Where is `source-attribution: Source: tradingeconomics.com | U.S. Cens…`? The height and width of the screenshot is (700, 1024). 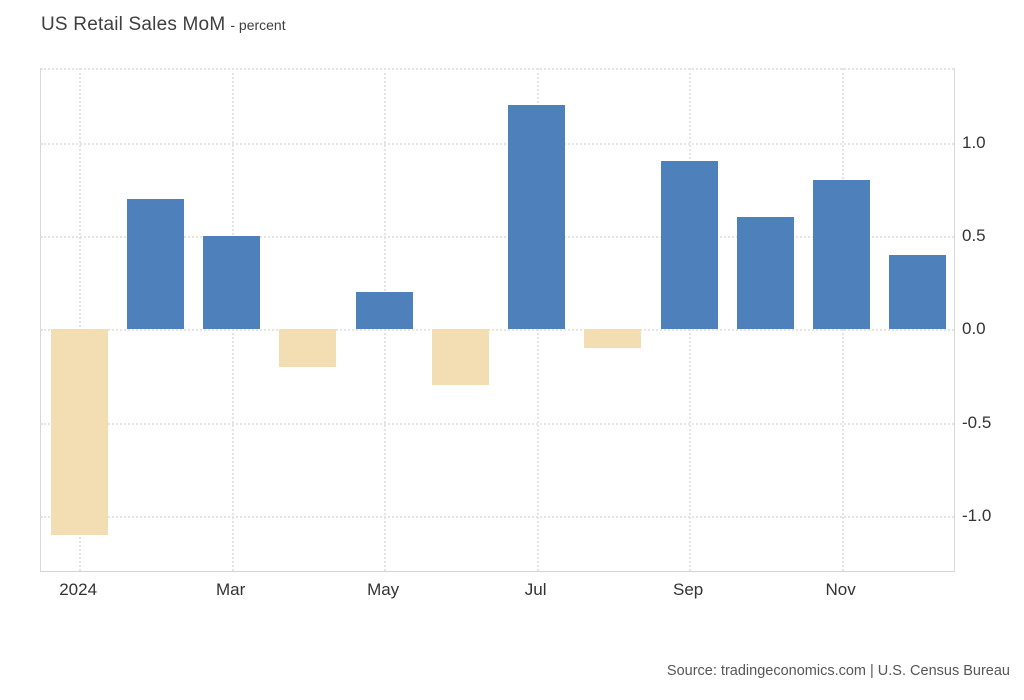
source-attribution: Source: tradingeconomics.com | U.S. Cens… is located at coordinates (838, 671).